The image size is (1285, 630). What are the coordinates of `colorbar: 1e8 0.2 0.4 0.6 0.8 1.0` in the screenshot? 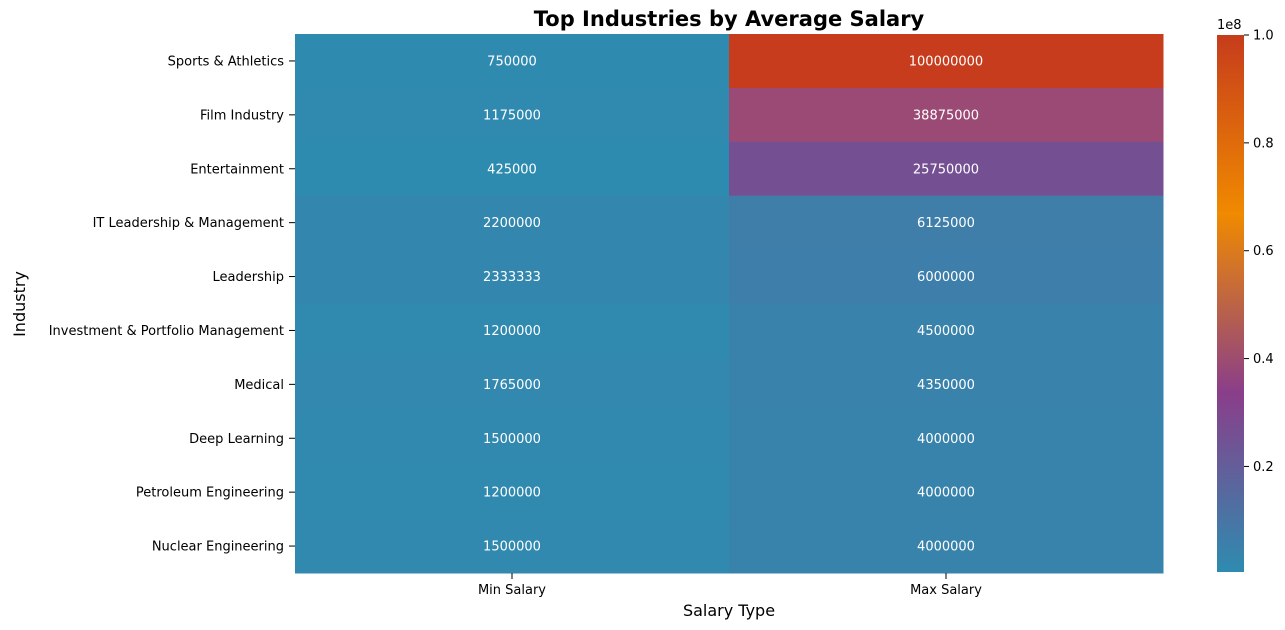 It's located at (1245, 295).